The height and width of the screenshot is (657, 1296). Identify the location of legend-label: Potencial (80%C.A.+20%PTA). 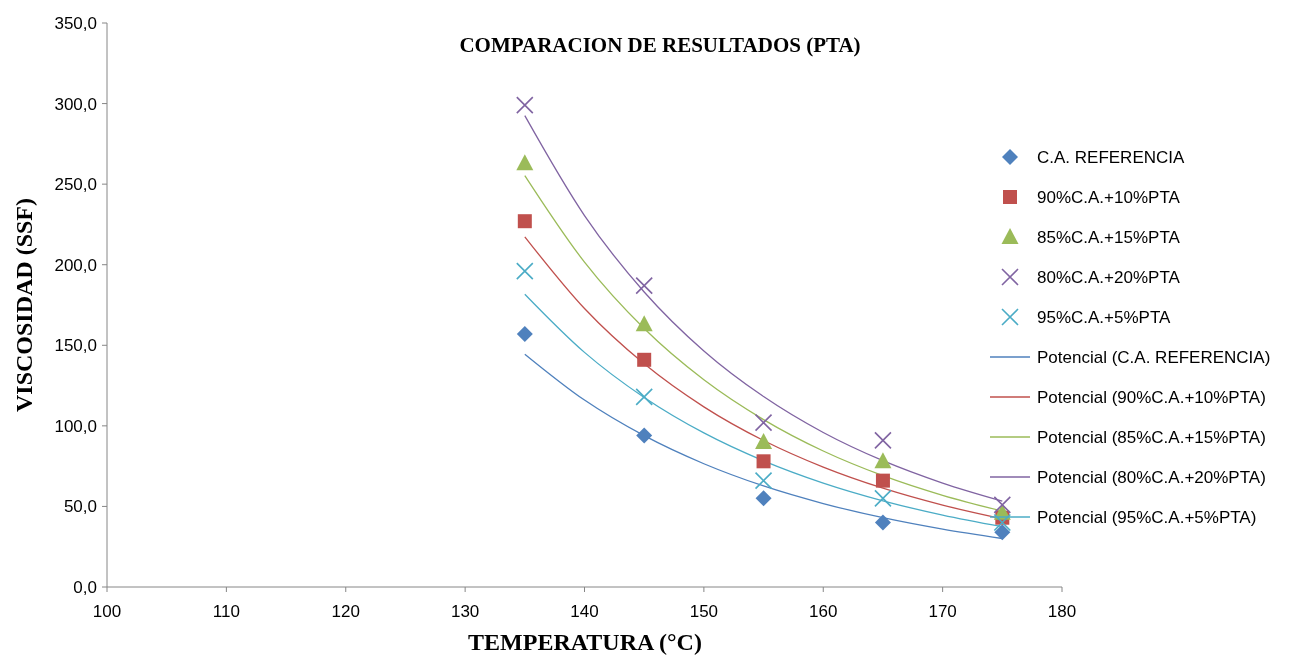
(1151, 477).